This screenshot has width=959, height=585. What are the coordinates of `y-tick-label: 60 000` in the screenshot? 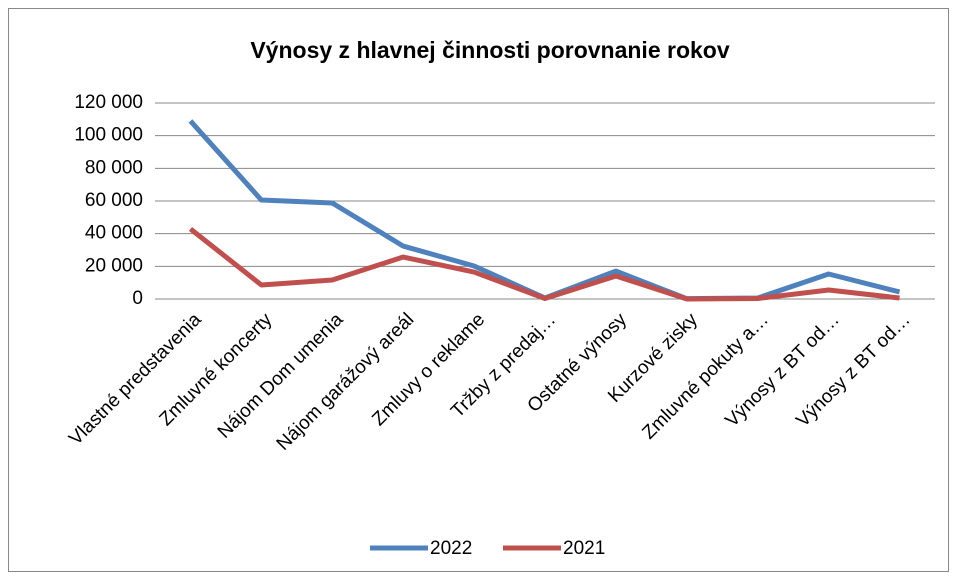 It's located at (114, 200).